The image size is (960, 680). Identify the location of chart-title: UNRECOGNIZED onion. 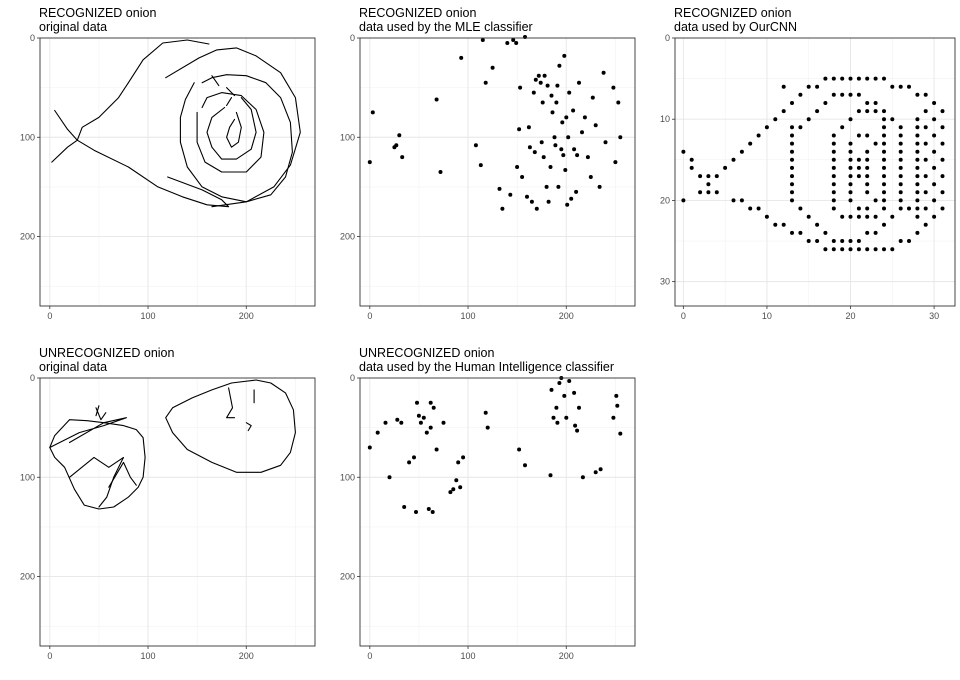
(427, 353).